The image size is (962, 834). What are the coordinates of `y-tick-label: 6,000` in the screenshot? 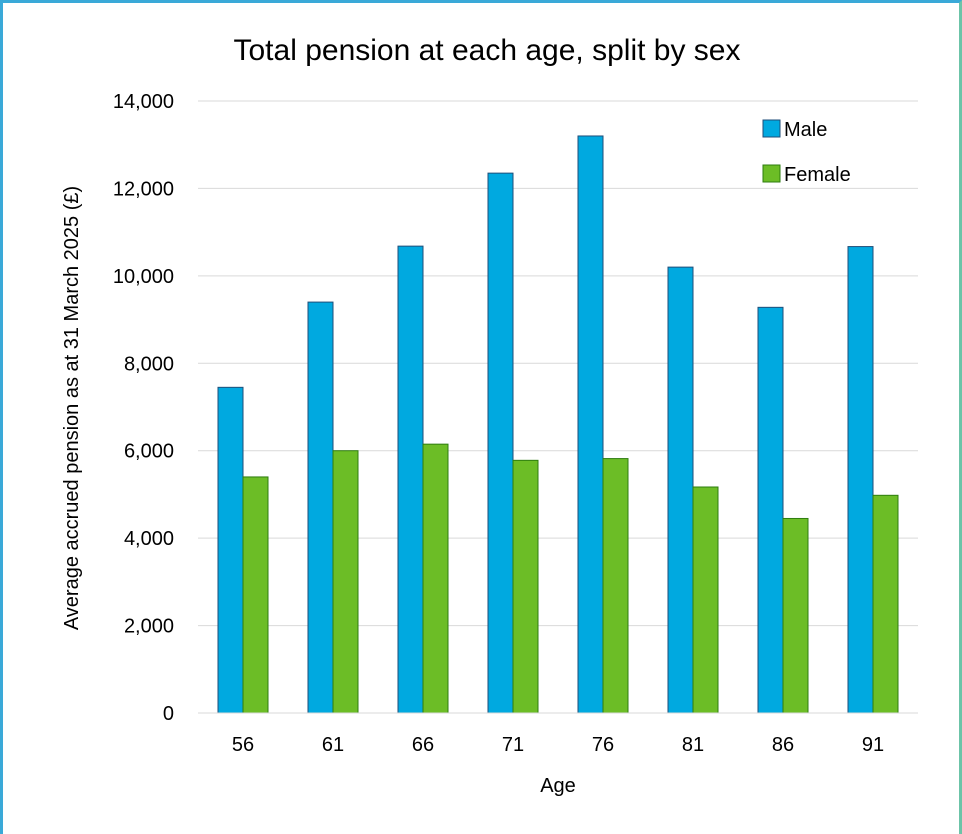 It's located at (149, 452).